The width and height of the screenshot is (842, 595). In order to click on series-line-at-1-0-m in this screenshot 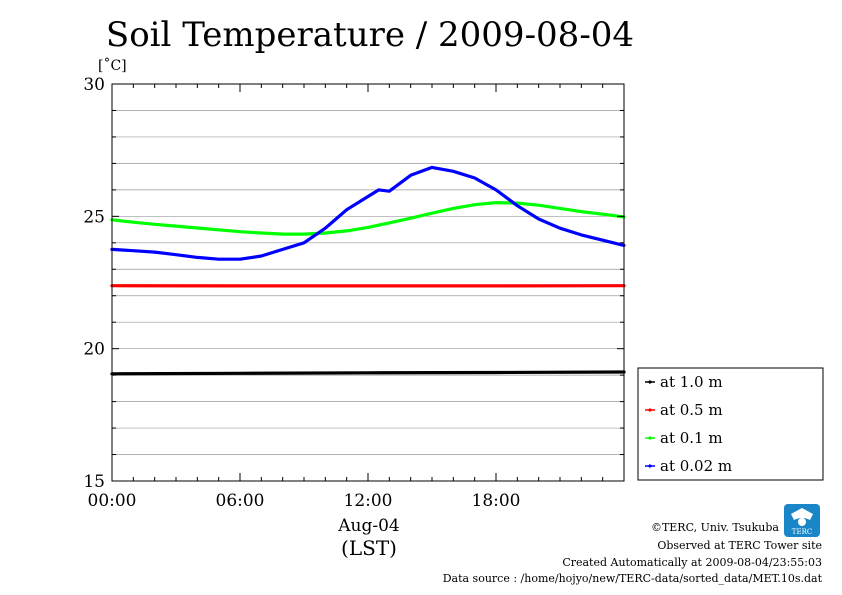, I will do `click(368, 373)`.